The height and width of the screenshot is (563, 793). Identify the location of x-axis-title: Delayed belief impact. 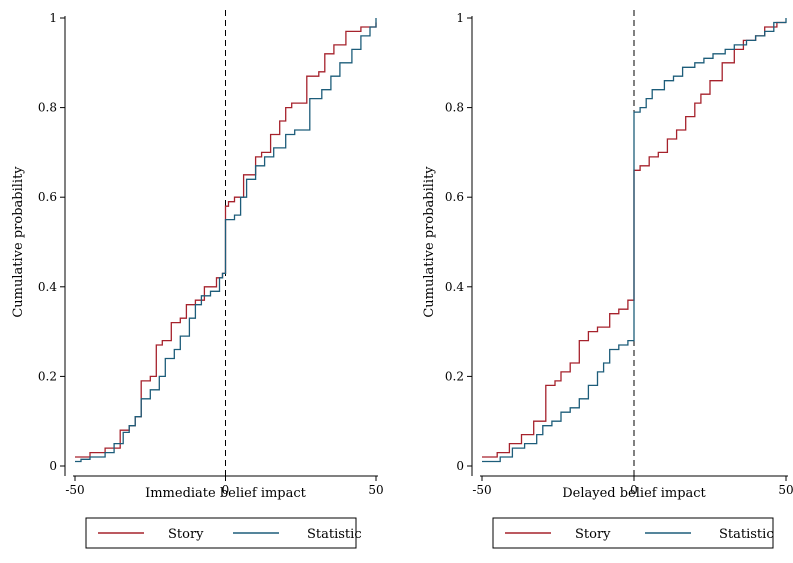
(634, 493).